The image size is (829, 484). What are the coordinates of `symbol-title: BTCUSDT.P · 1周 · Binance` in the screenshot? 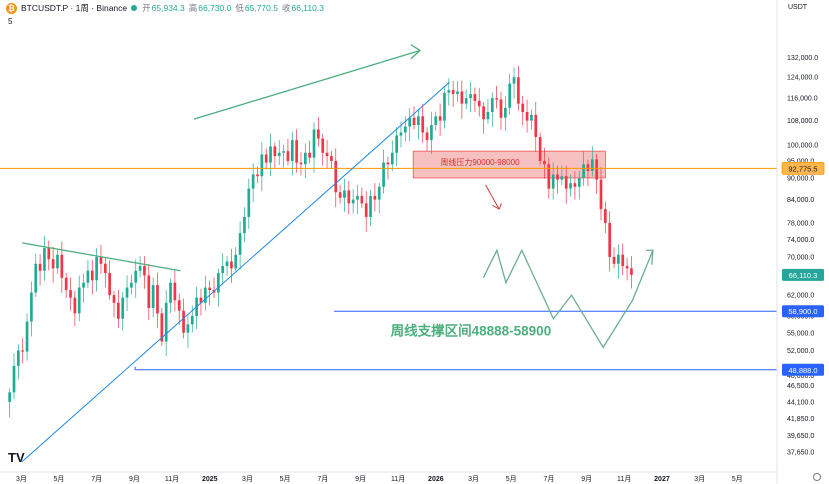 It's located at (74, 8).